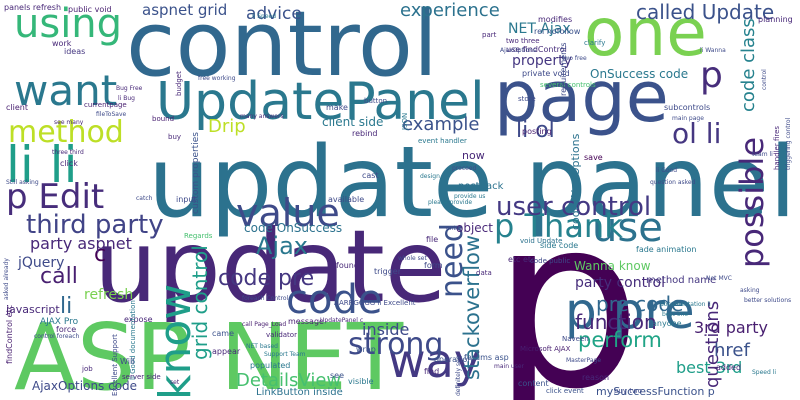  Describe the element at coordinates (198, 236) in the screenshot. I see `word: Regards` at that location.